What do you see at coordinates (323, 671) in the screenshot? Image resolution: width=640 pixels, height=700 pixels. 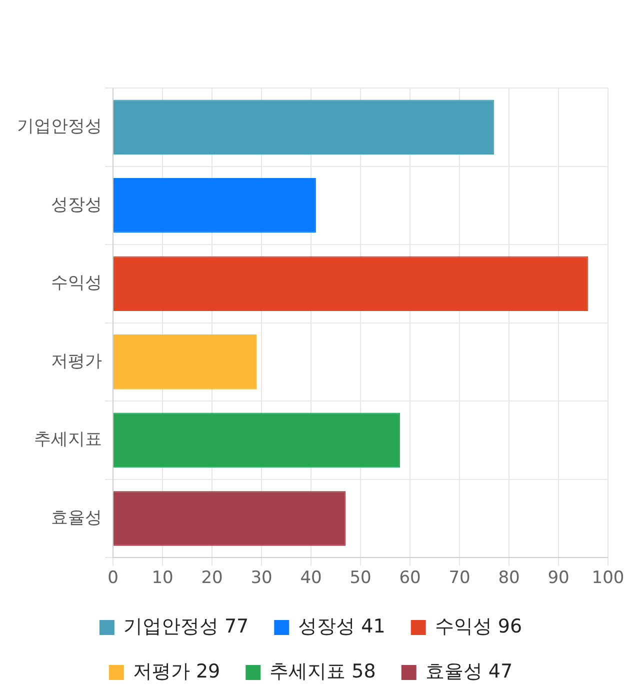 I see `legend-label: 추세지표 58` at bounding box center [323, 671].